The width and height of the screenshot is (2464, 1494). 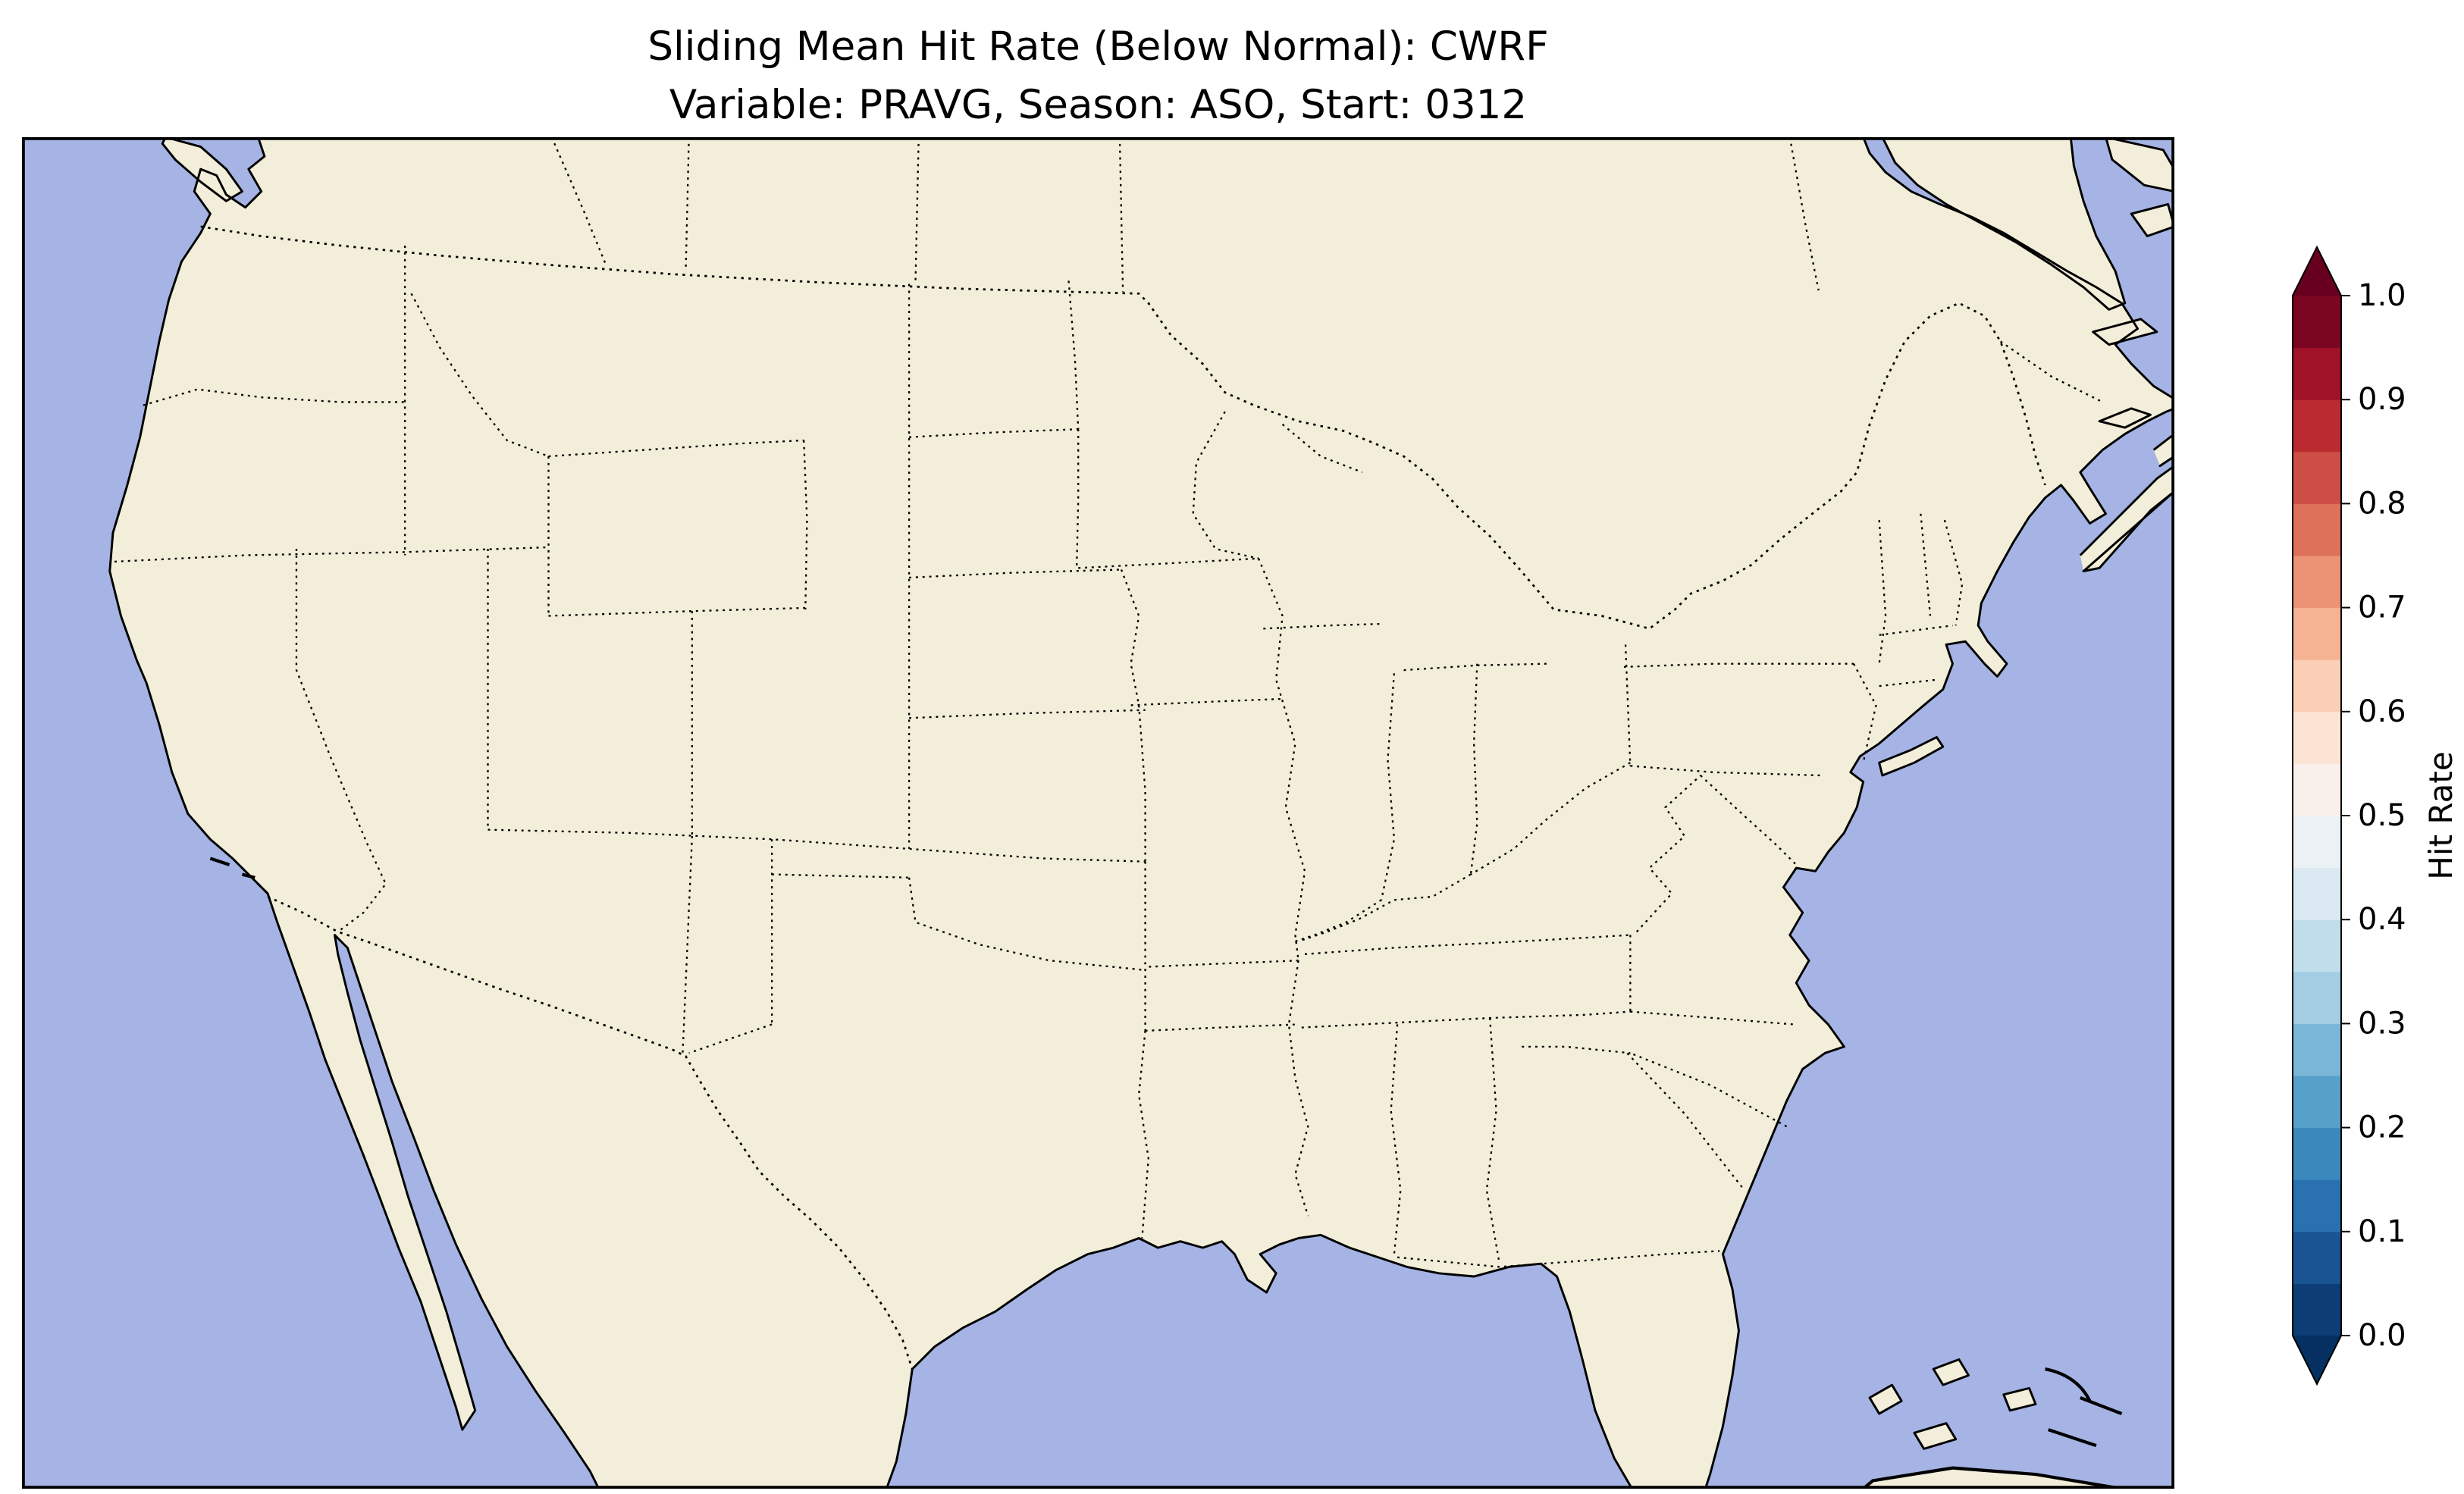 I want to click on colorbar-ticks: 0.0 0.1 0.2 0.3 0.4 0.5 0.6 0.7 0.8 0.9 1.0, so click(x=2374, y=815).